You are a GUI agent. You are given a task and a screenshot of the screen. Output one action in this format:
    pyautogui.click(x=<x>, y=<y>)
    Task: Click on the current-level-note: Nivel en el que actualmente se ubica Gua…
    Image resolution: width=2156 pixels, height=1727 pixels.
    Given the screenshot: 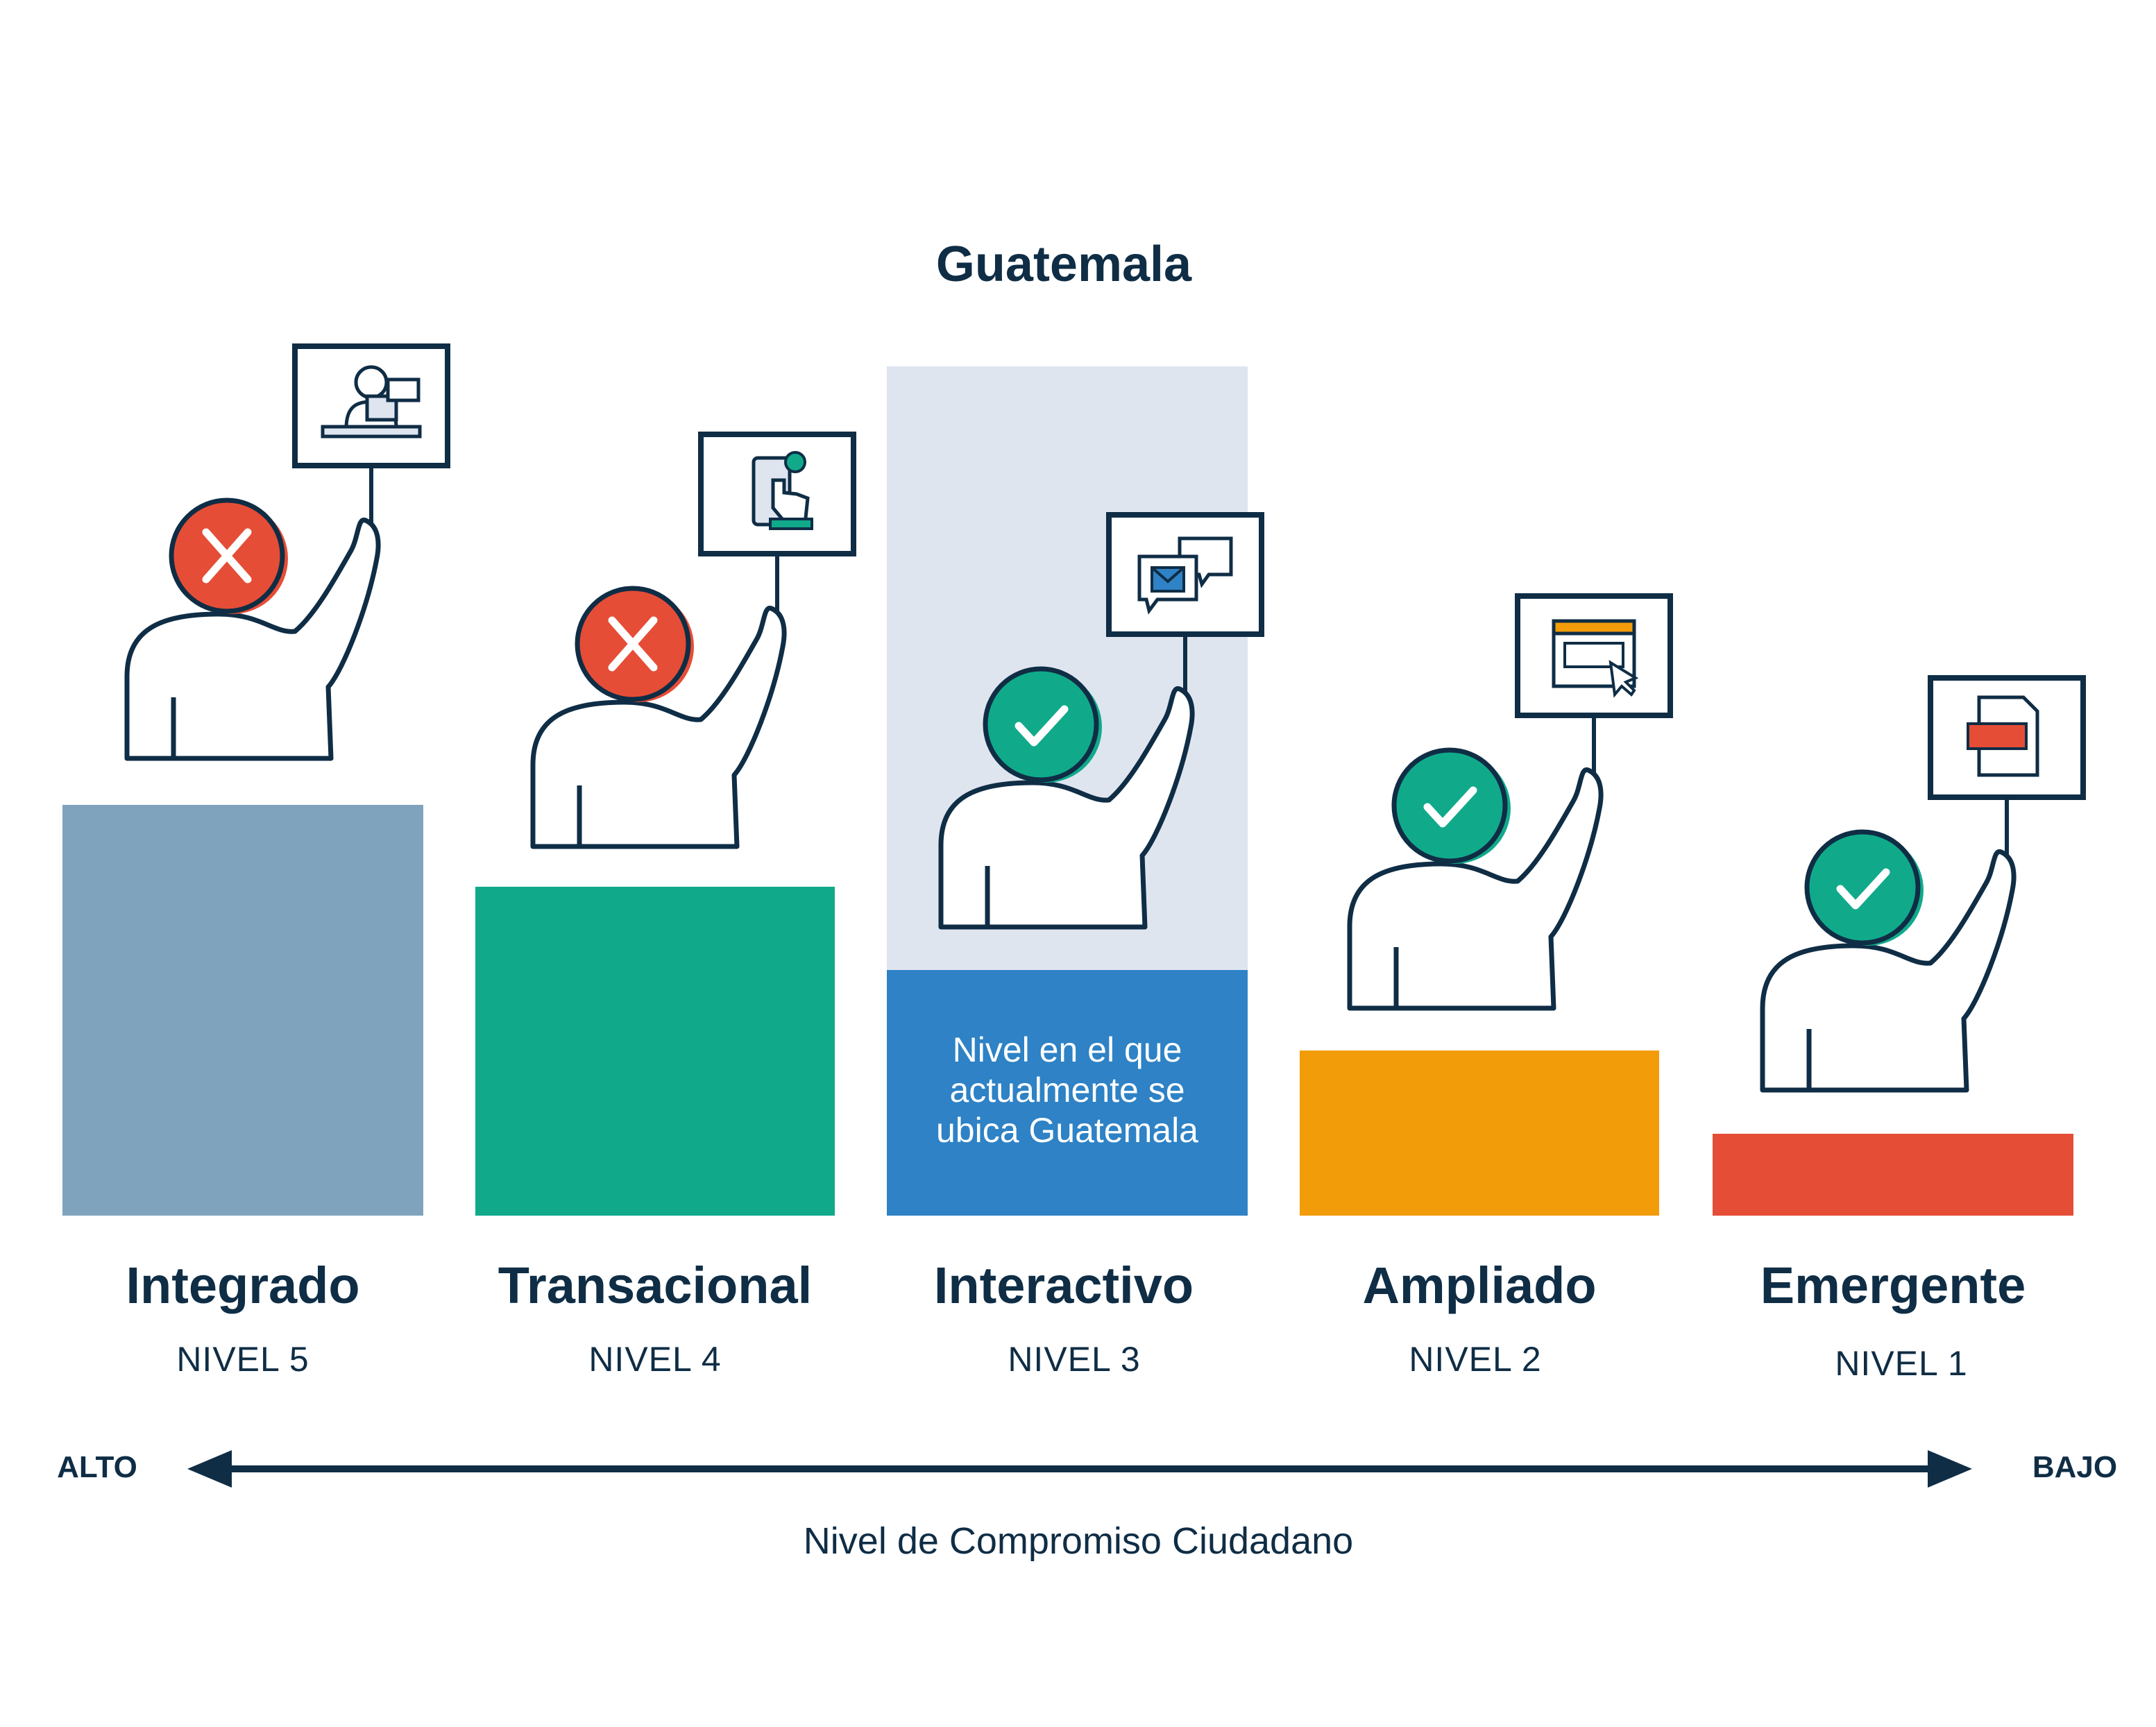 What is the action you would take?
    pyautogui.click(x=1067, y=1090)
    